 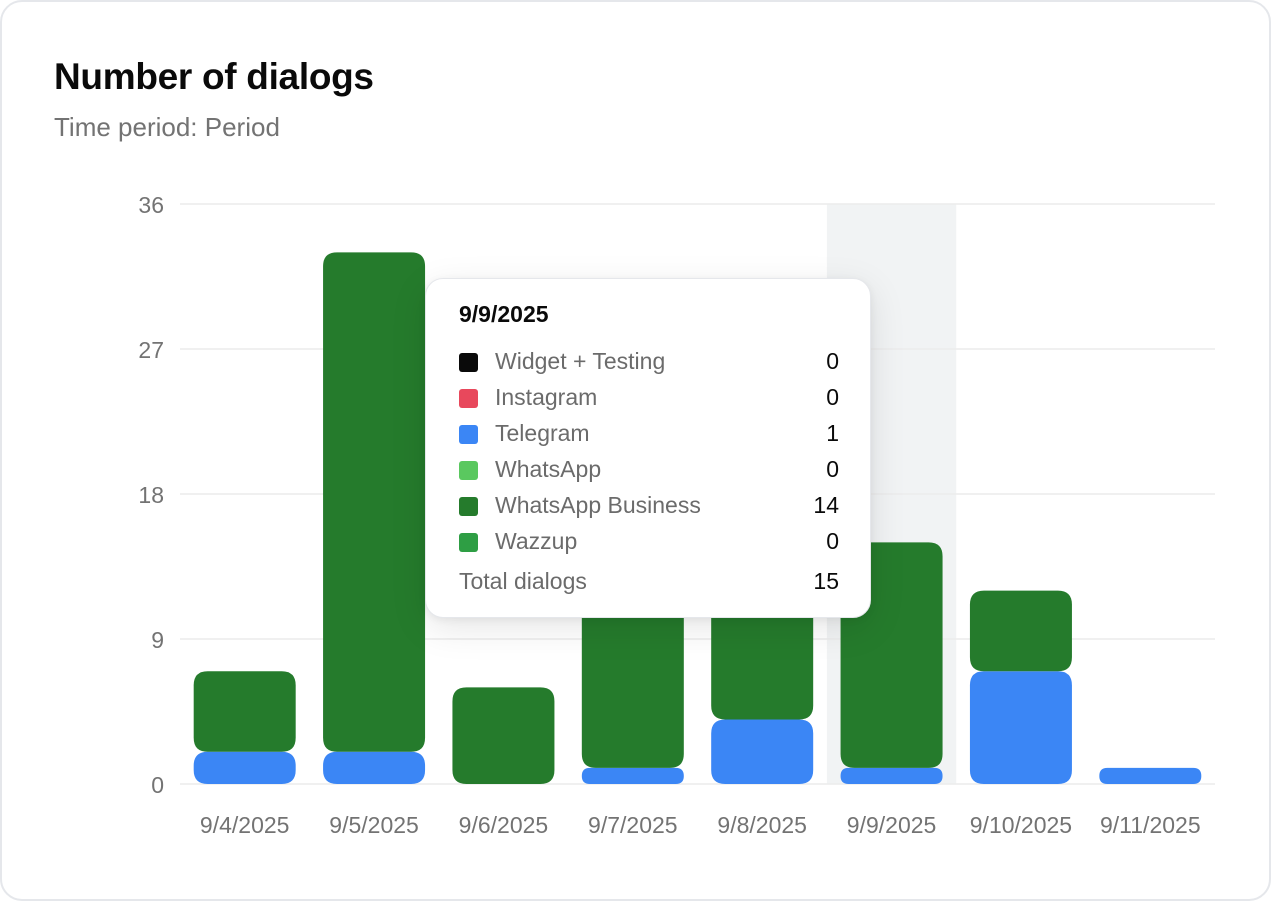 I want to click on tooltip-value: 14, so click(x=826, y=505).